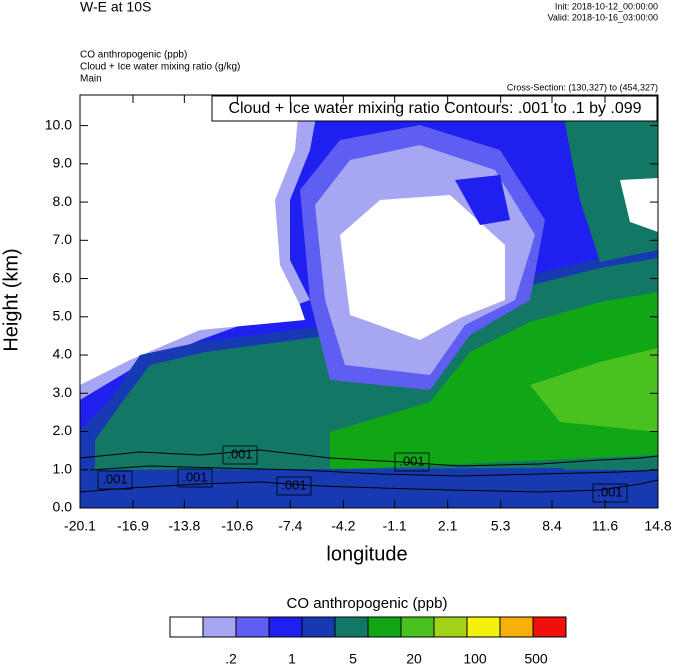 The width and height of the screenshot is (674, 667). What do you see at coordinates (448, 526) in the screenshot?
I see `x-tick-label: 2.1` at bounding box center [448, 526].